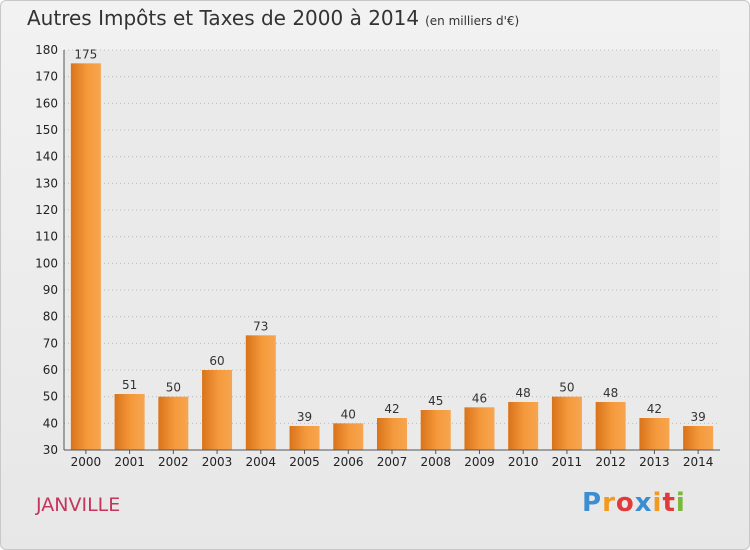 This screenshot has height=550, width=750. Describe the element at coordinates (625, 503) in the screenshot. I see `logo-letter: o` at that location.